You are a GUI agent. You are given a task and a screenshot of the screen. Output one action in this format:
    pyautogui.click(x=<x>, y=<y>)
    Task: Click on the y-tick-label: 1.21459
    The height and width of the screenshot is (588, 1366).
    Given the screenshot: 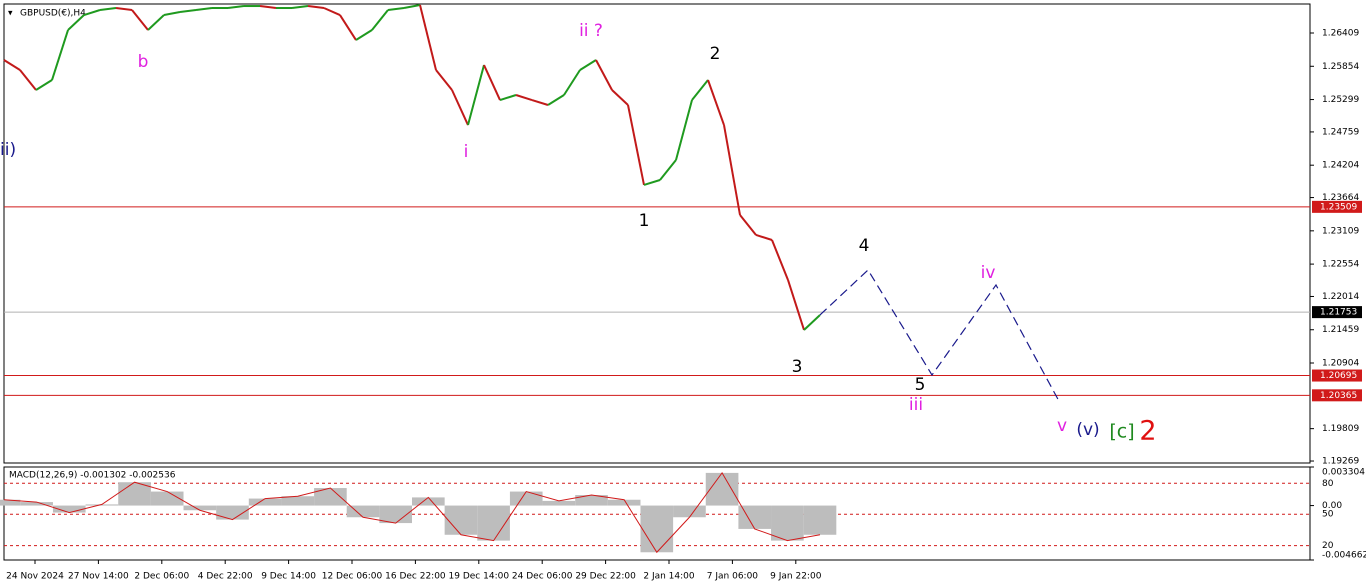 What is the action you would take?
    pyautogui.click(x=1340, y=330)
    